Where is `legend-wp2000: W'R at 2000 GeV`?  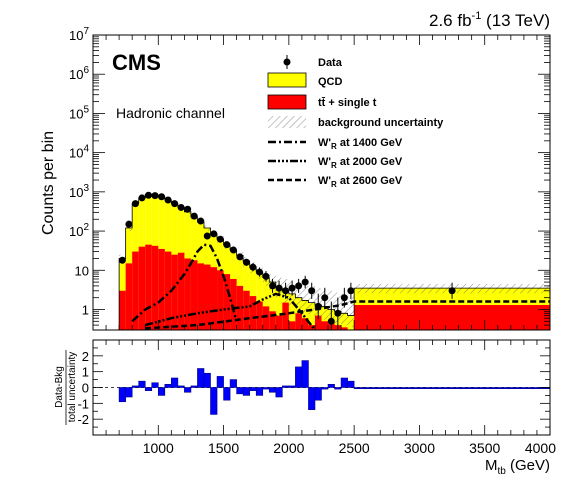
legend-wp2000: W'R at 2000 GeV is located at coordinates (335, 163).